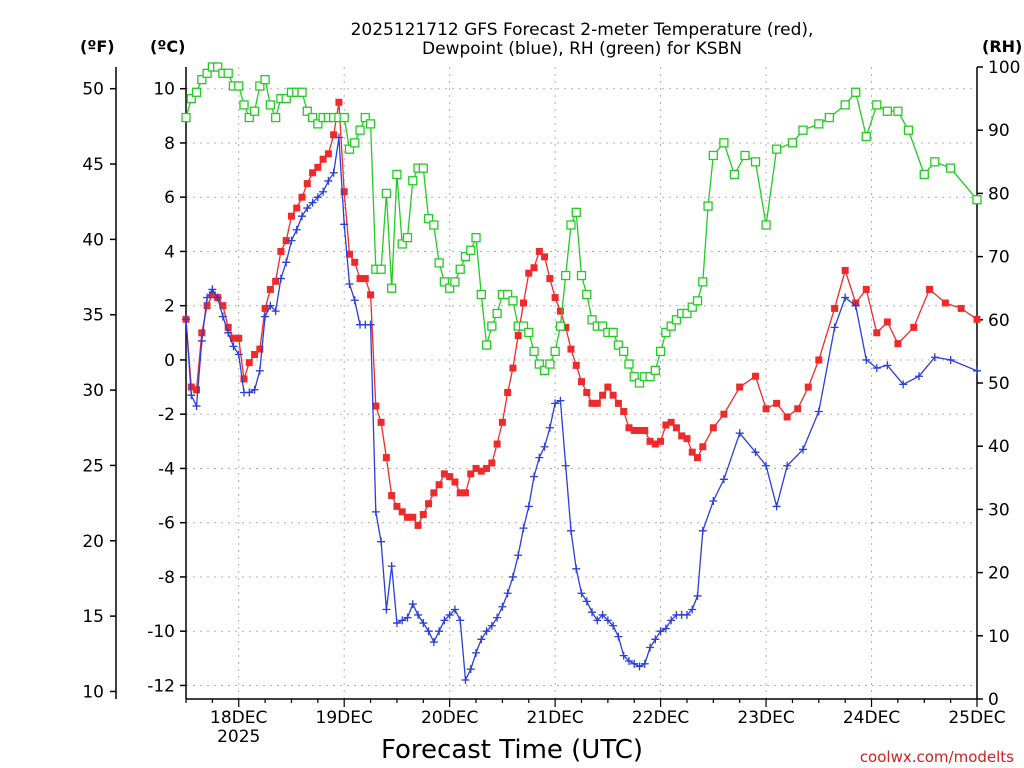  What do you see at coordinates (660, 718) in the screenshot?
I see `x-tick-label: 22DEC` at bounding box center [660, 718].